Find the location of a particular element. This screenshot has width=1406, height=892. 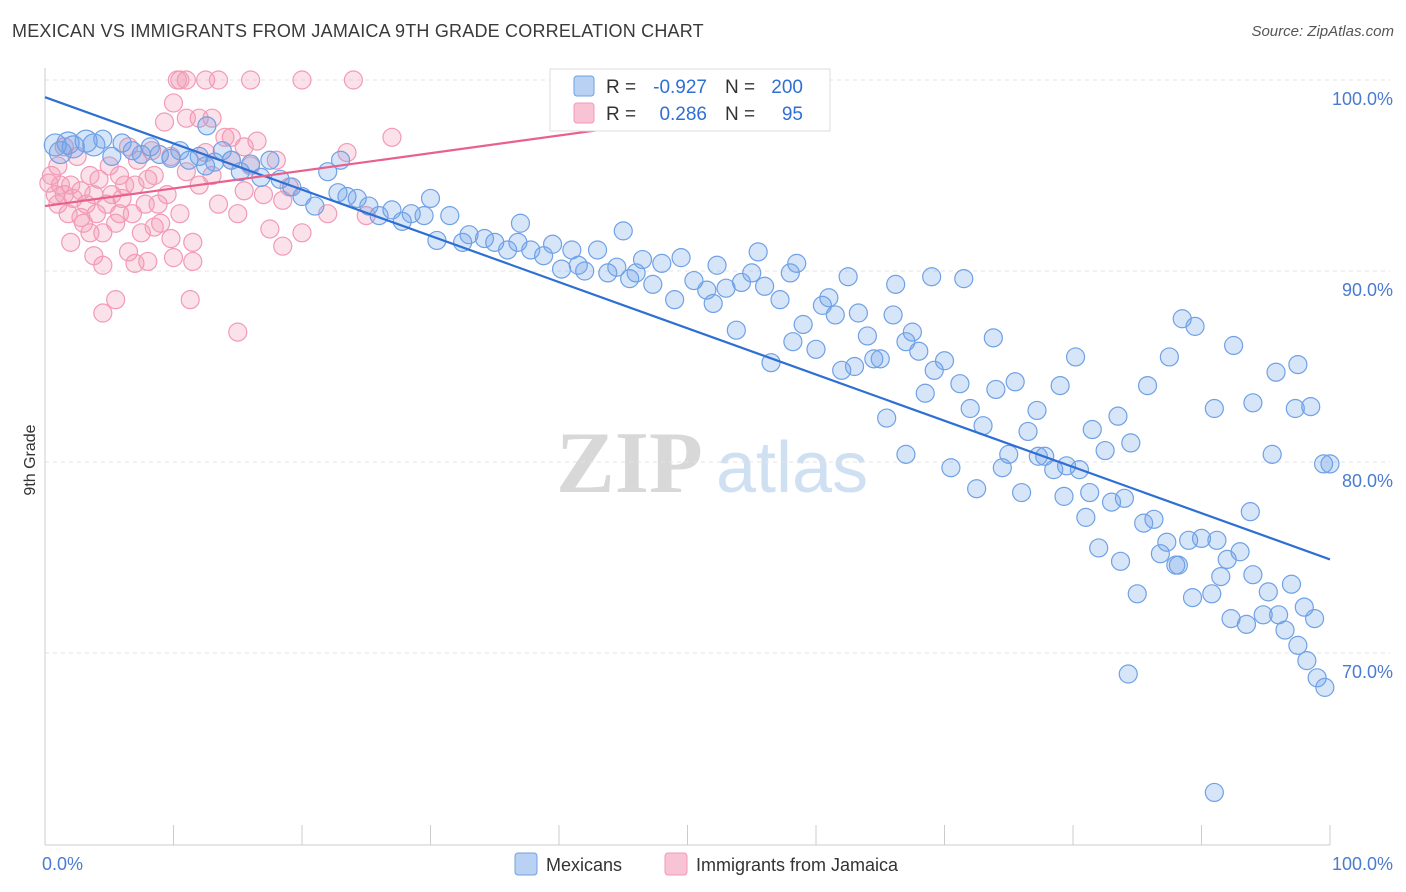

legend-label-jamaica: Immigrants from Jamaica is located at coordinates (797, 865).